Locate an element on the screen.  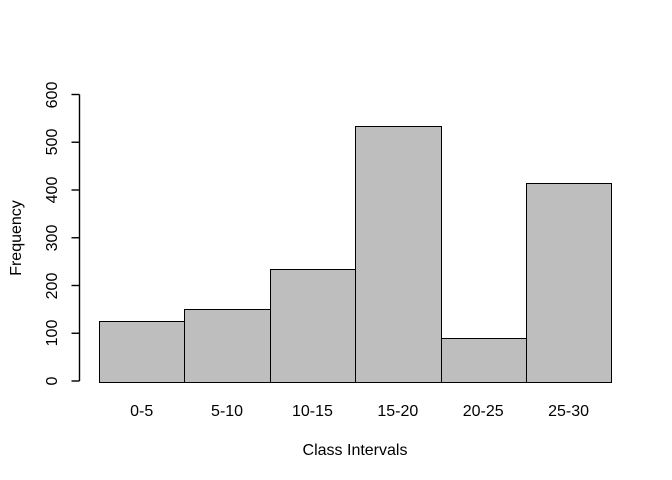
x-tick-label-5-10: 5-10 is located at coordinates (227, 411).